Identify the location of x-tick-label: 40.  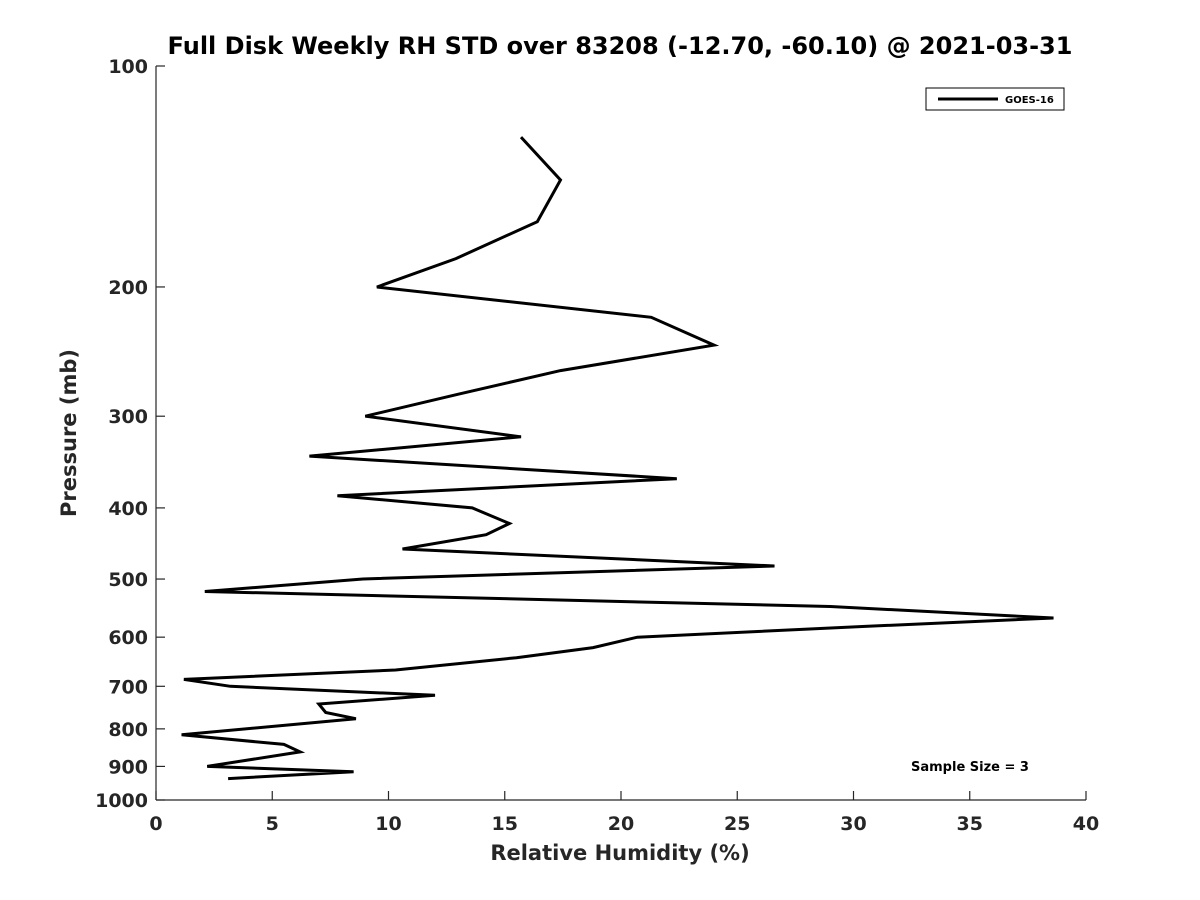
(1086, 824).